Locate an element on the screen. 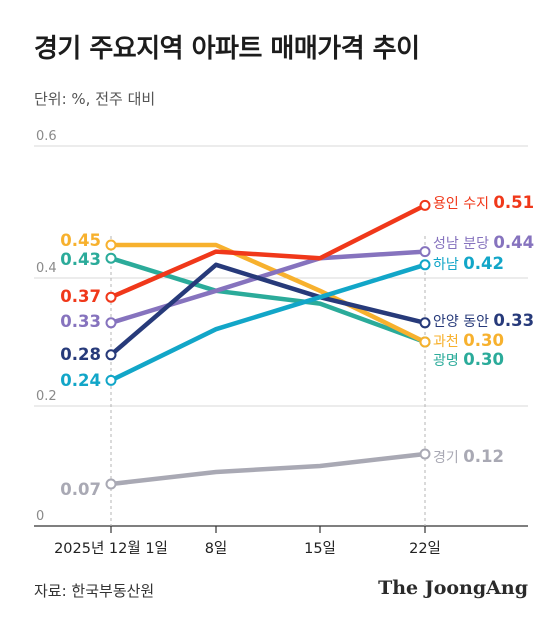 The height and width of the screenshot is (624, 560). source-label: 자료: 한국부동산원 is located at coordinates (94, 591).